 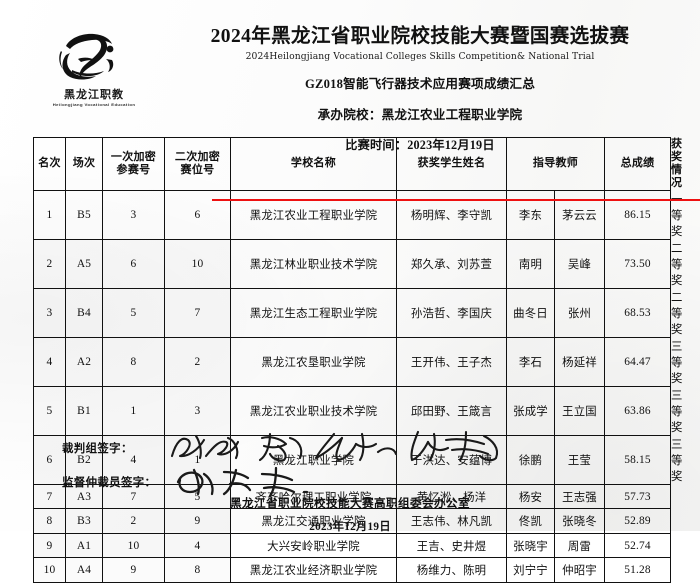 I want to click on cell-teacher-2: 王莹, so click(x=579, y=459).